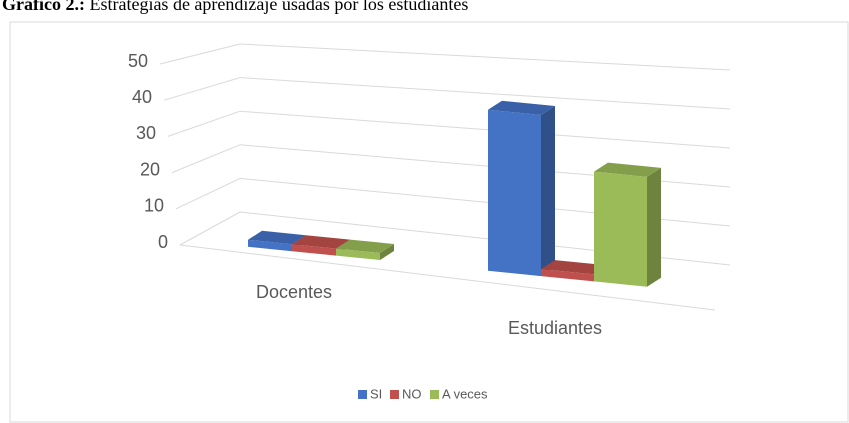 The image size is (849, 423). I want to click on floor-edge, so click(447, 277).